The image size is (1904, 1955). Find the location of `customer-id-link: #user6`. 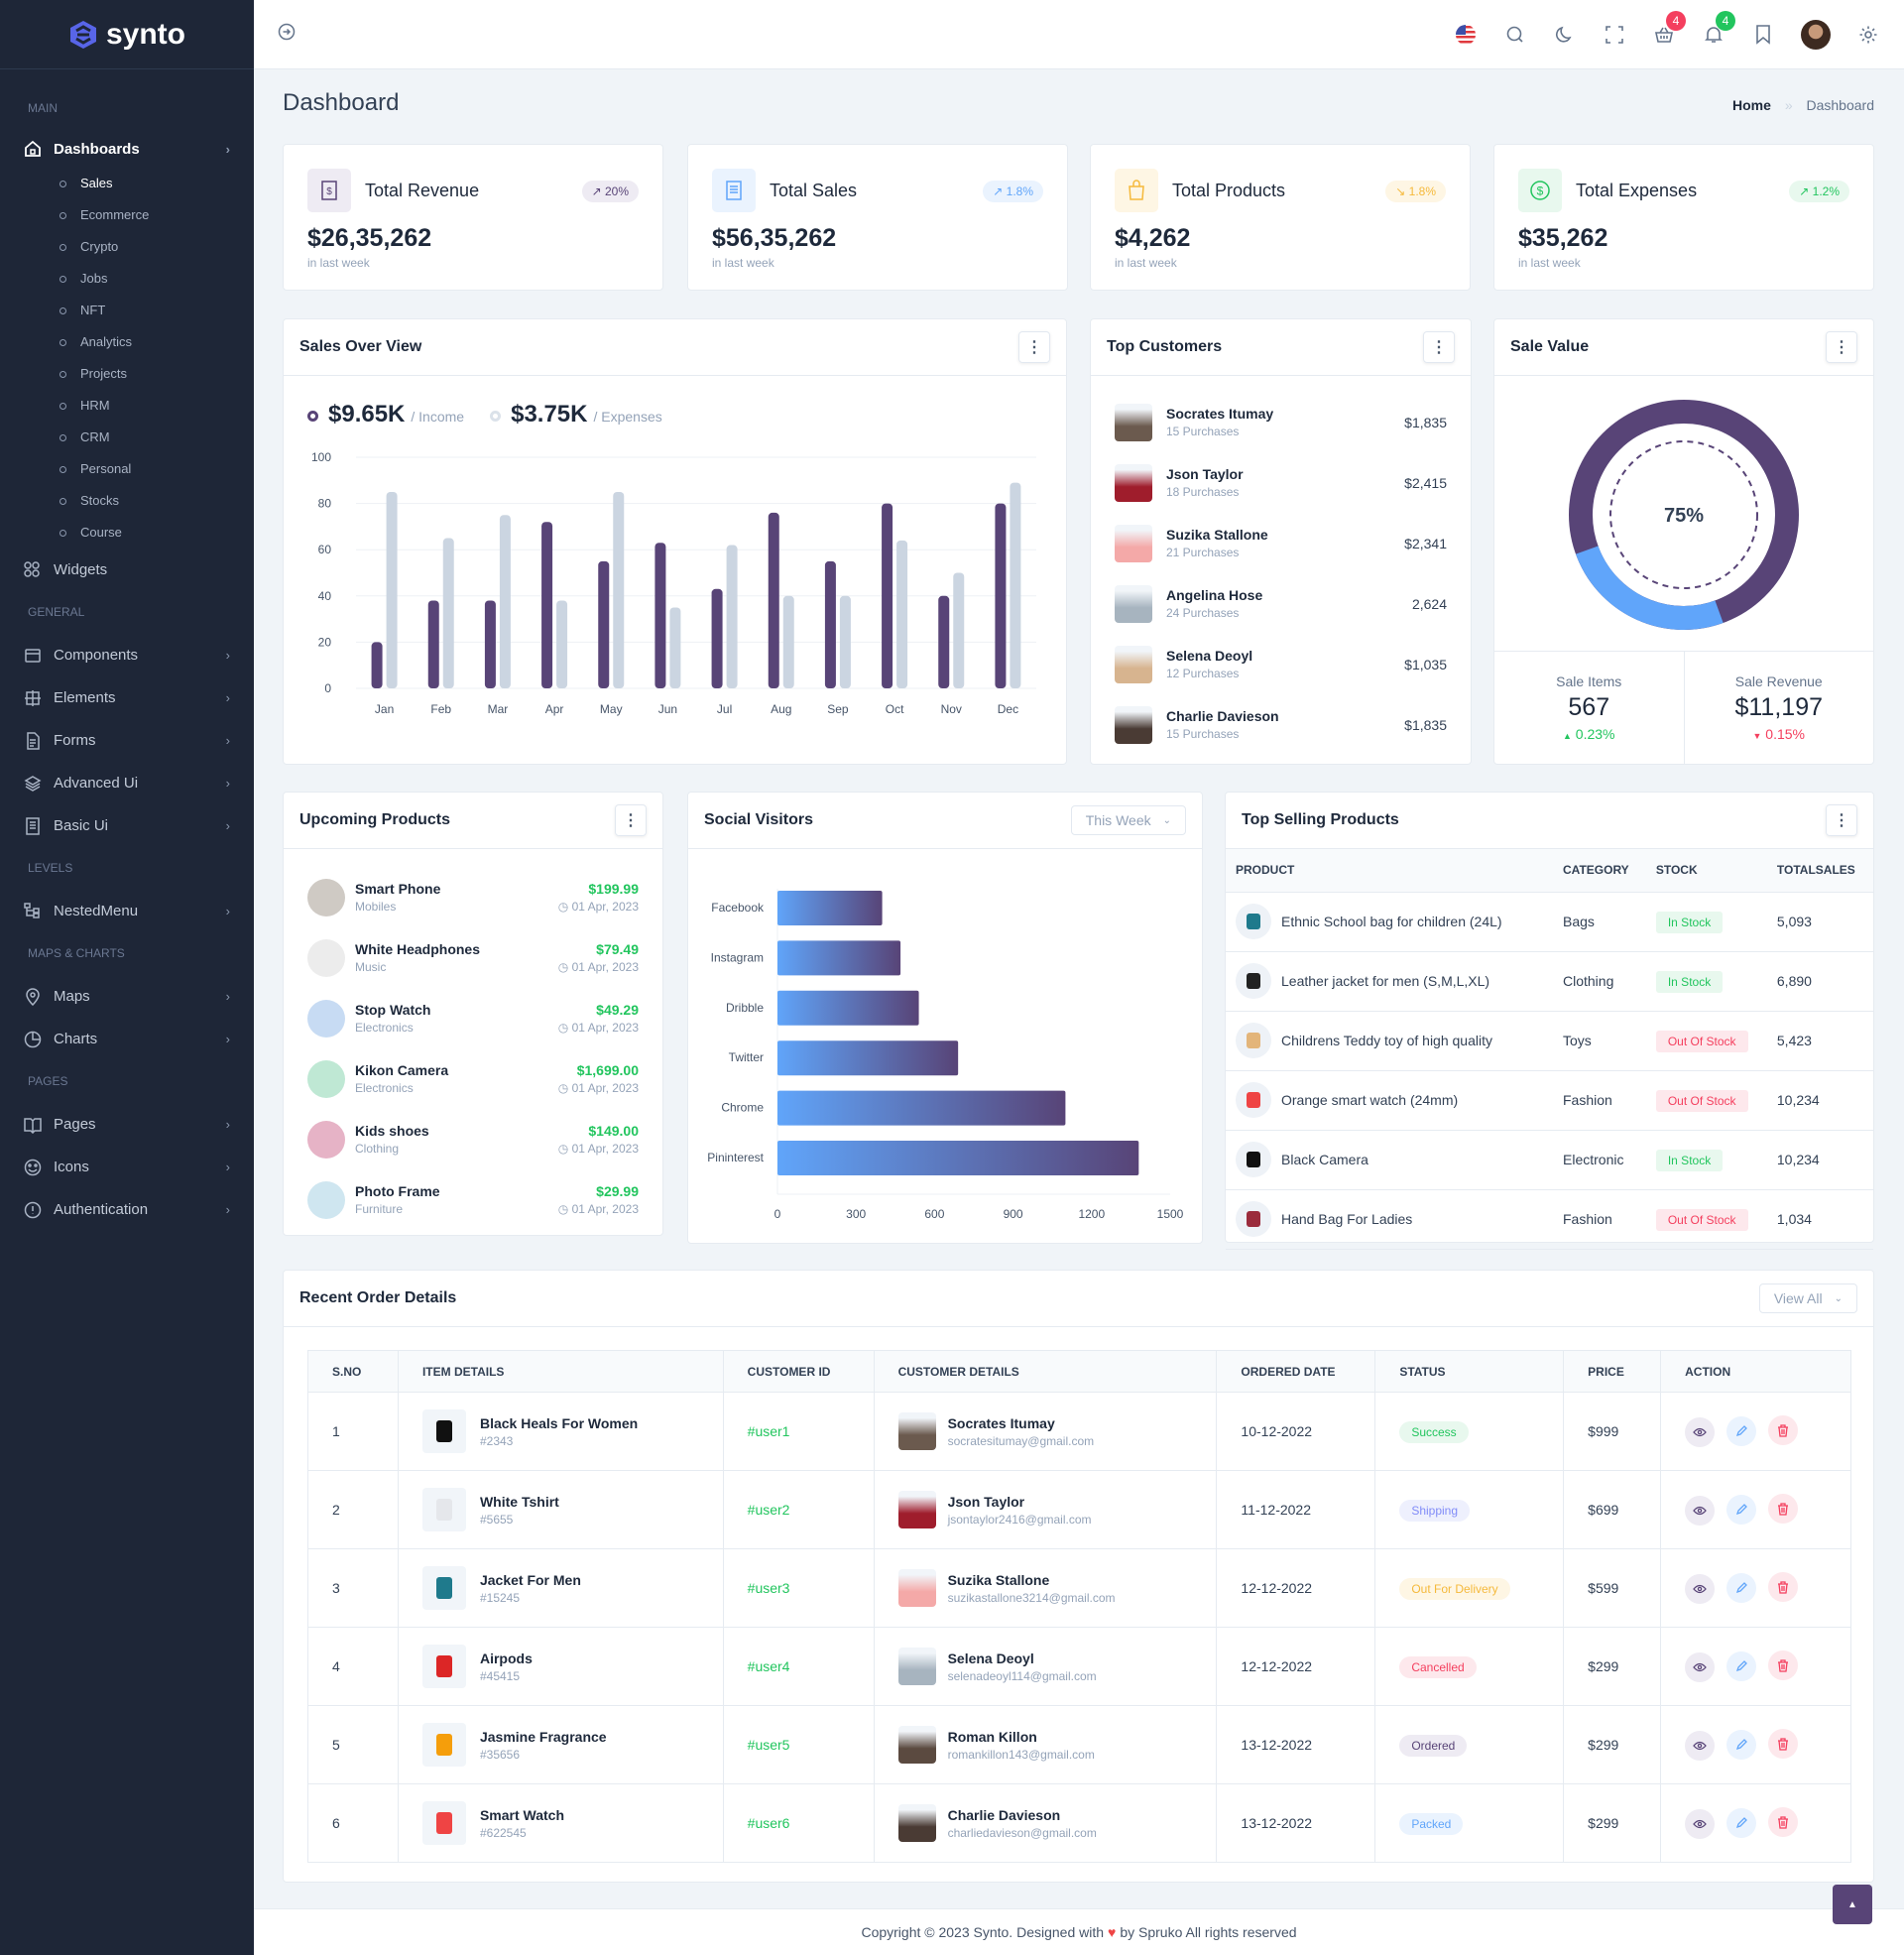

customer-id-link: #user6 is located at coordinates (798, 1823).